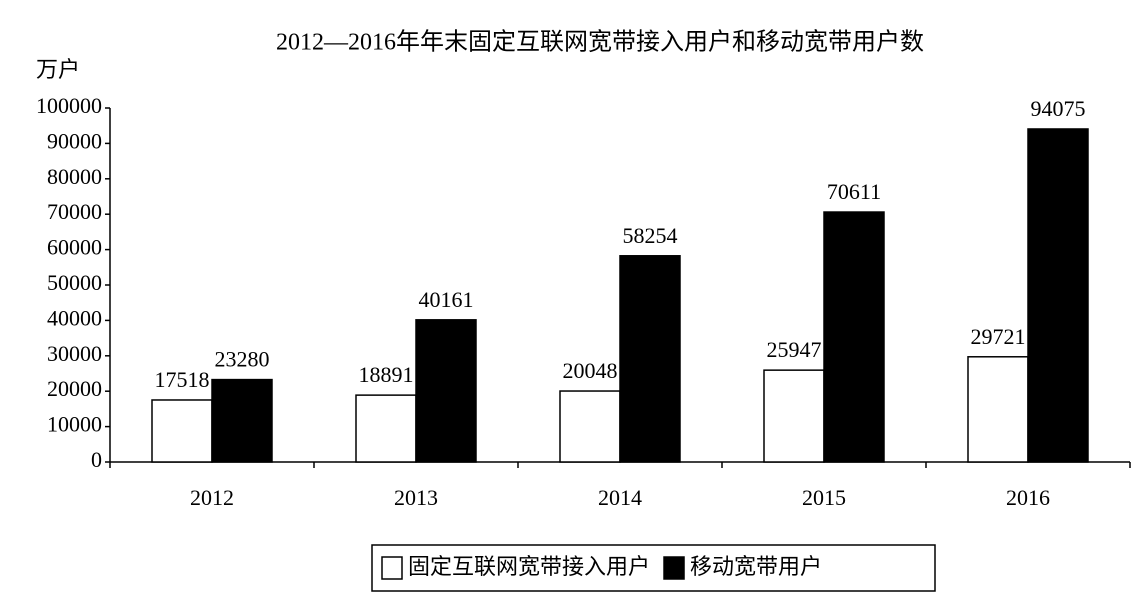  Describe the element at coordinates (212, 497) in the screenshot. I see `x-tick-label: 2012` at that location.